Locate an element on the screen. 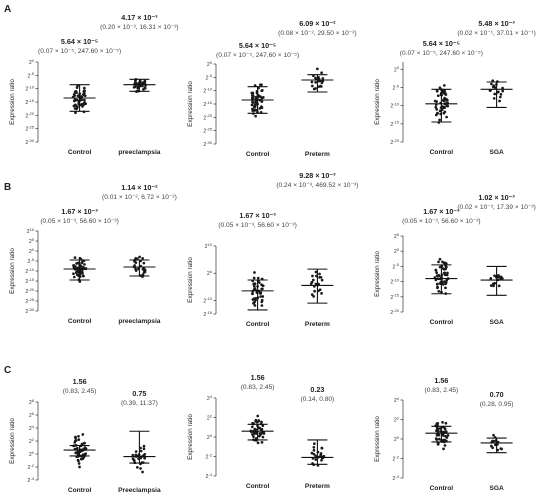  y-tick-label: 25 is located at coordinates (32, 241).